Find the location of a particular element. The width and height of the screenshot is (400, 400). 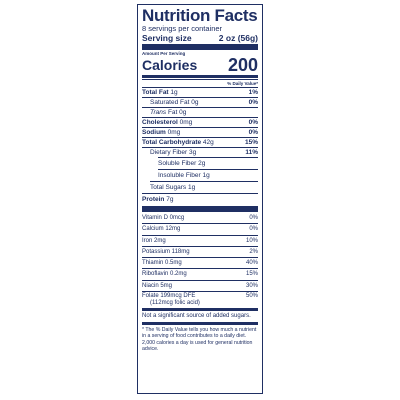

nutrient-name: Cholesterol is located at coordinates (160, 122).